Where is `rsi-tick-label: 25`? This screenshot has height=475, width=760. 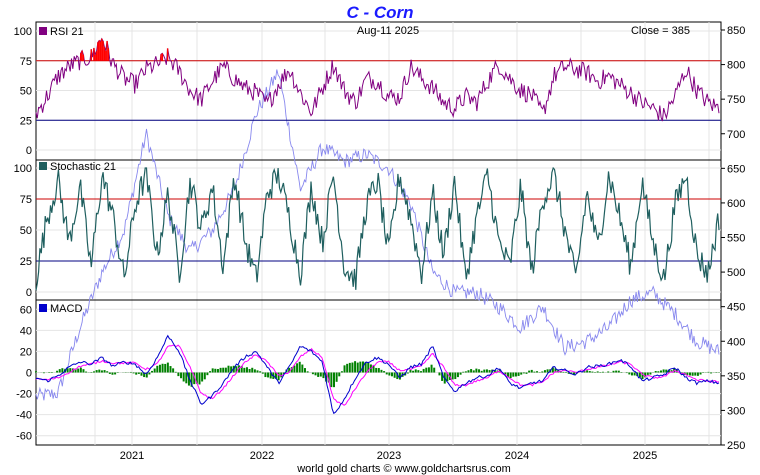 rsi-tick-label: 25 is located at coordinates (26, 121).